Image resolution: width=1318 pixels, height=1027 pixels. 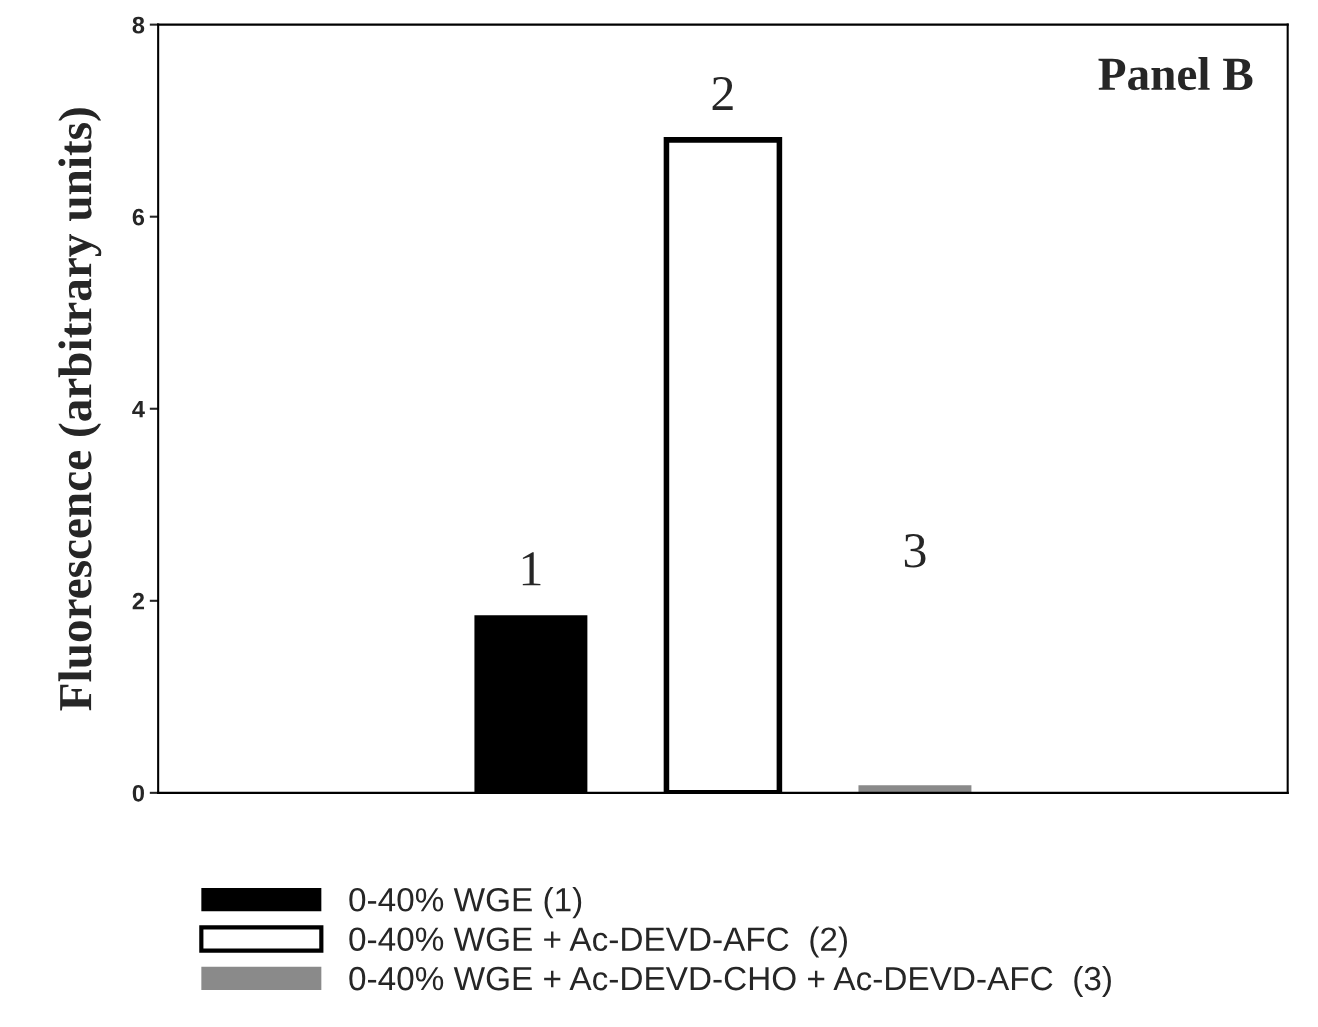 What do you see at coordinates (722, 93) in the screenshot?
I see `annotation: 2` at bounding box center [722, 93].